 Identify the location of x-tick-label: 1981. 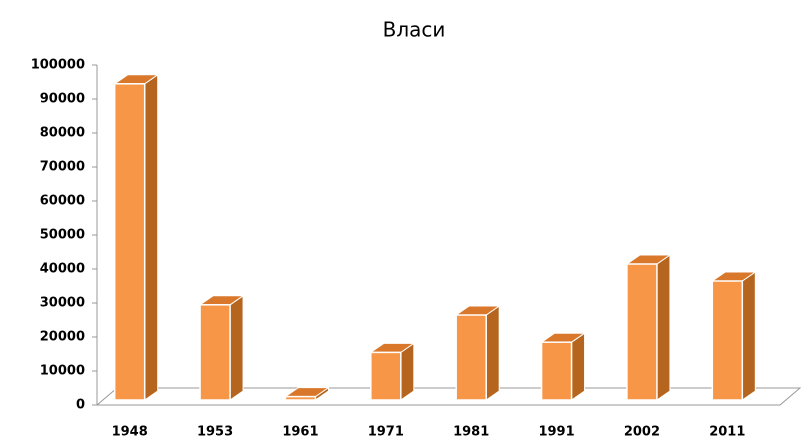
(471, 432).